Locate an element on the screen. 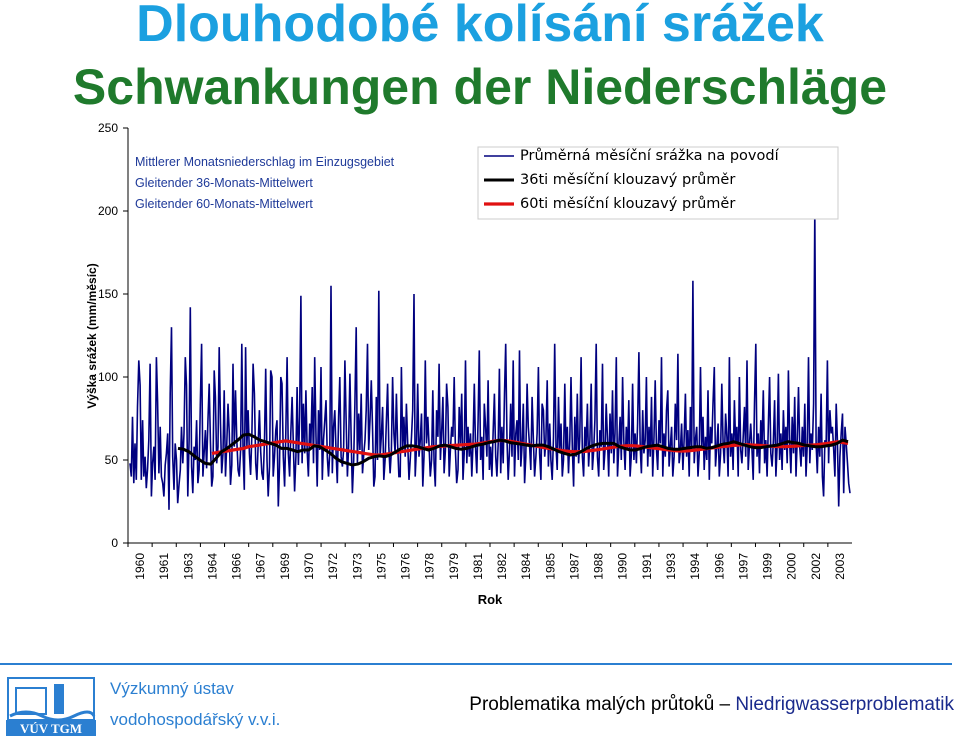 The image size is (960, 744). x-tick-label: 1963 is located at coordinates (188, 566).